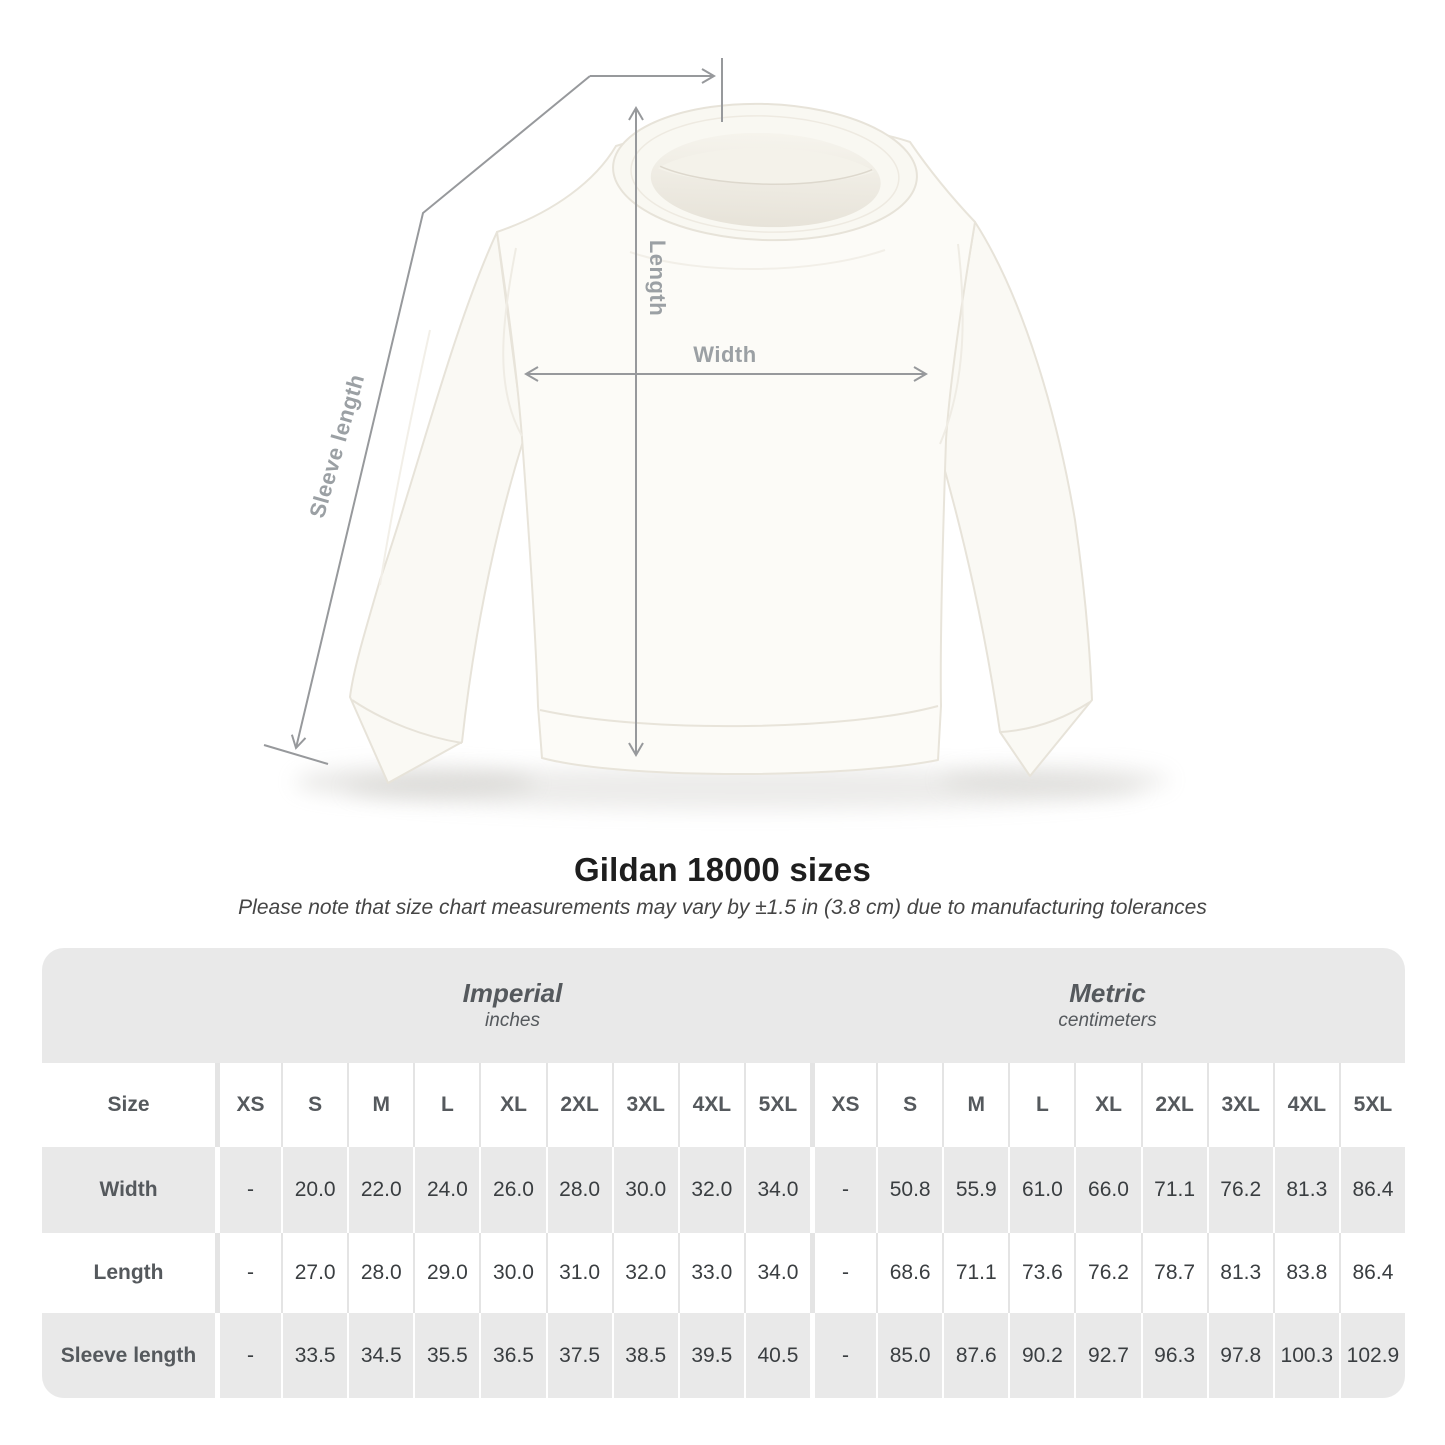 The height and width of the screenshot is (1445, 1445). What do you see at coordinates (380, 1190) in the screenshot?
I see `table-cell: 22.0` at bounding box center [380, 1190].